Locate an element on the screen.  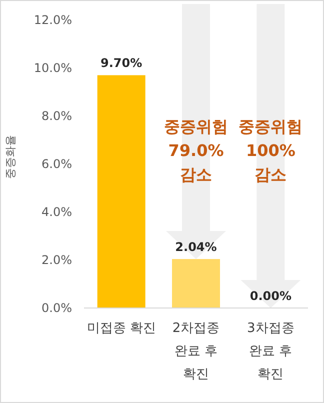
annotation: 중증위험 79.0% 감소 is located at coordinates (196, 150).